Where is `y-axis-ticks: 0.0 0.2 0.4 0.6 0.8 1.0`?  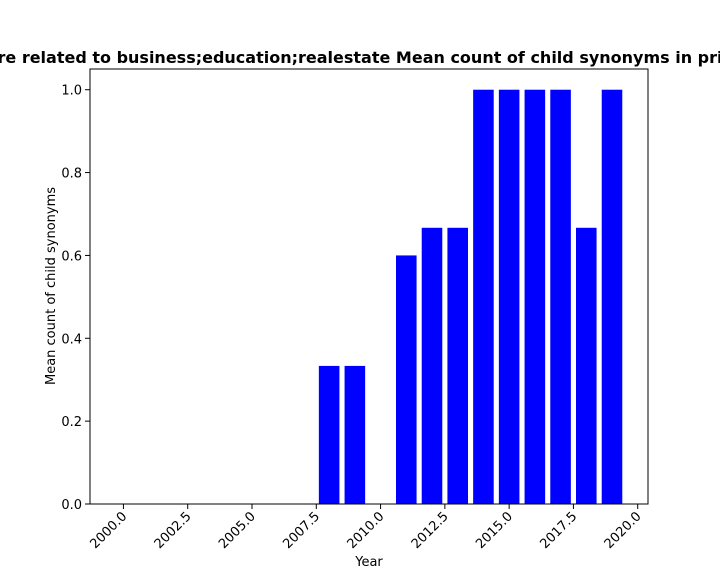 y-axis-ticks: 0.0 0.2 0.4 0.6 0.8 1.0 is located at coordinates (75, 298).